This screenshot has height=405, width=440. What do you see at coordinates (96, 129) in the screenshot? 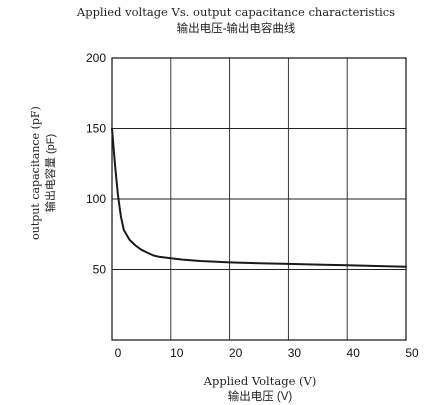
I see `y-tick-label: 150` at bounding box center [96, 129].